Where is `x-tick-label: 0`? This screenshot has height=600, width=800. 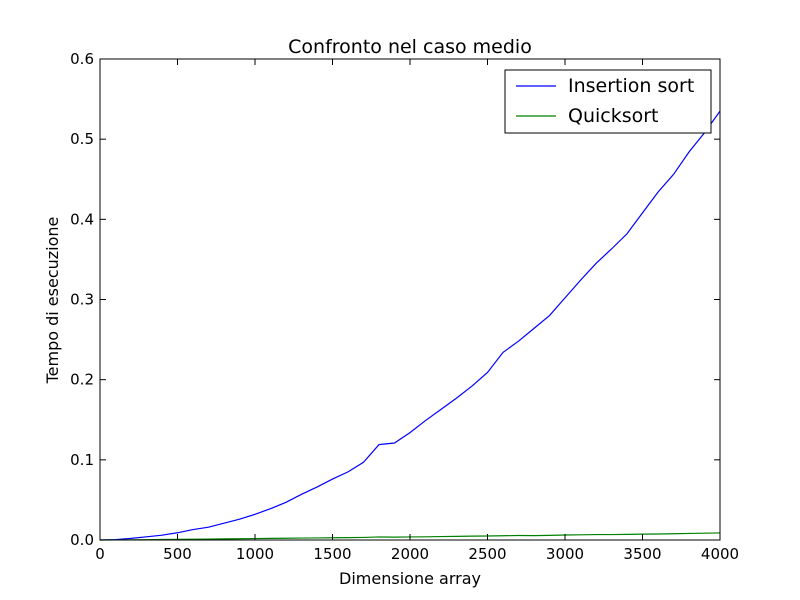
x-tick-label: 0 is located at coordinates (100, 554).